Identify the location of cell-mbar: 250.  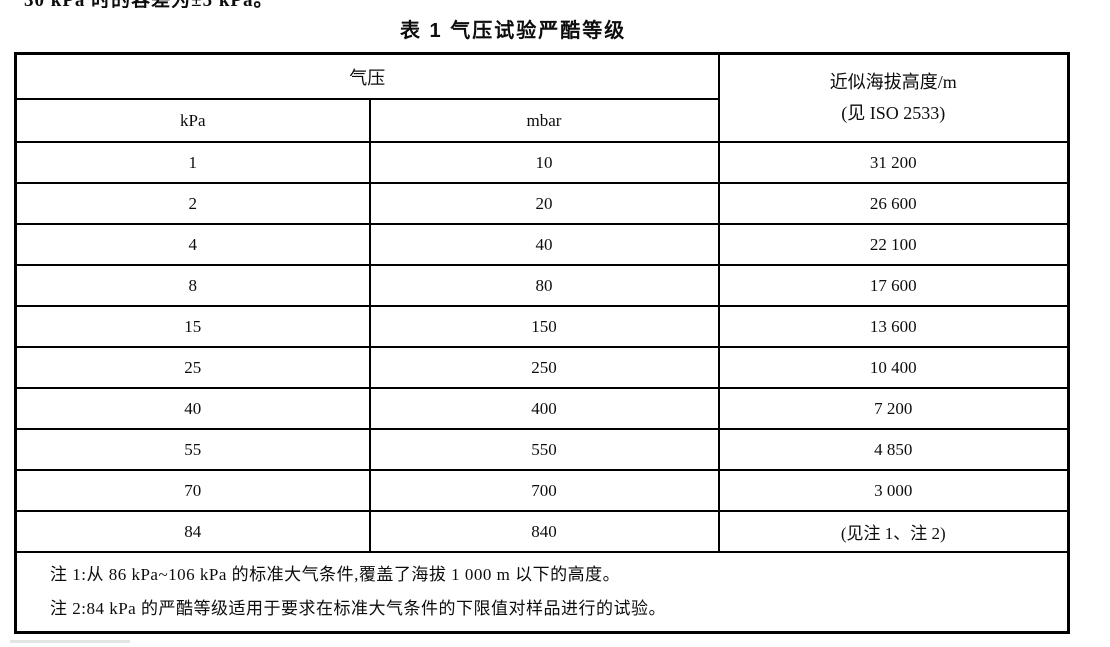
(544, 367).